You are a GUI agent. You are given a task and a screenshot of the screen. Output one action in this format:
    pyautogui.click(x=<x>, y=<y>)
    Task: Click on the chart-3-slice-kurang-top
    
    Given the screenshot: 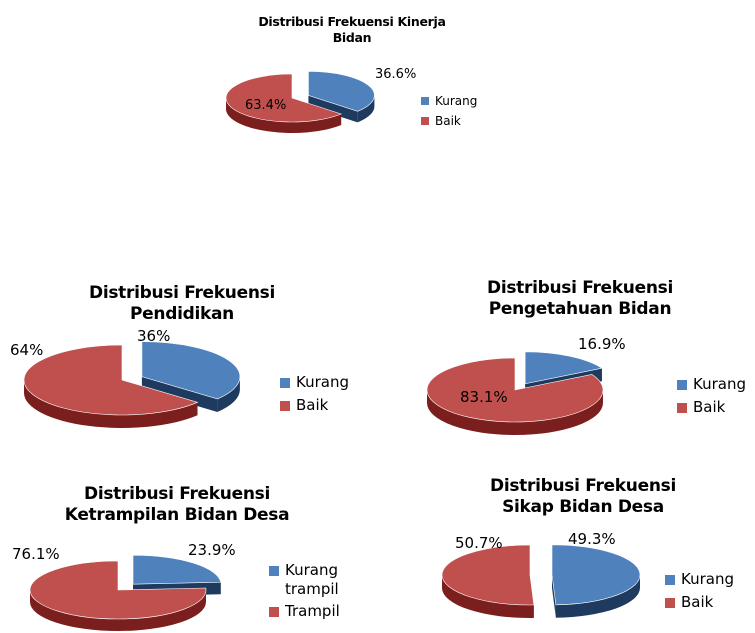 What is the action you would take?
    pyautogui.click(x=563, y=368)
    